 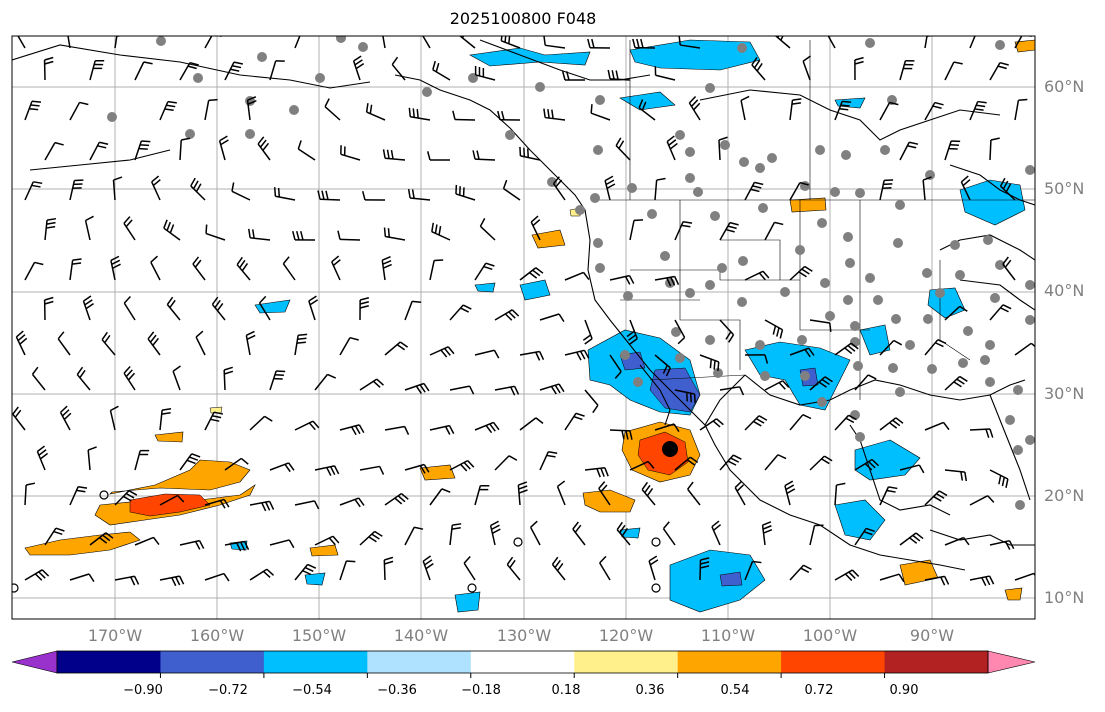 I want to click on lon-label-100w: 100°W, so click(x=830, y=635).